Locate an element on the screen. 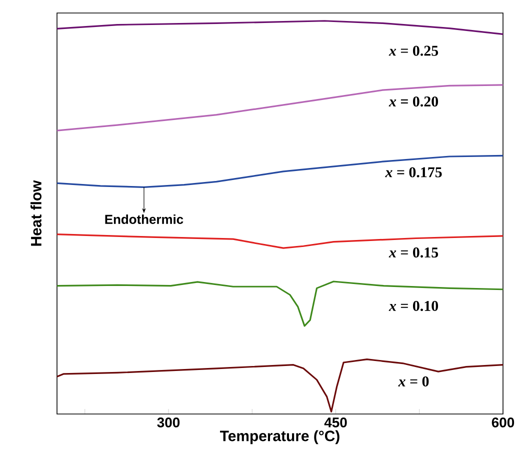  y-axis-title: Heat flow is located at coordinates (36, 213).